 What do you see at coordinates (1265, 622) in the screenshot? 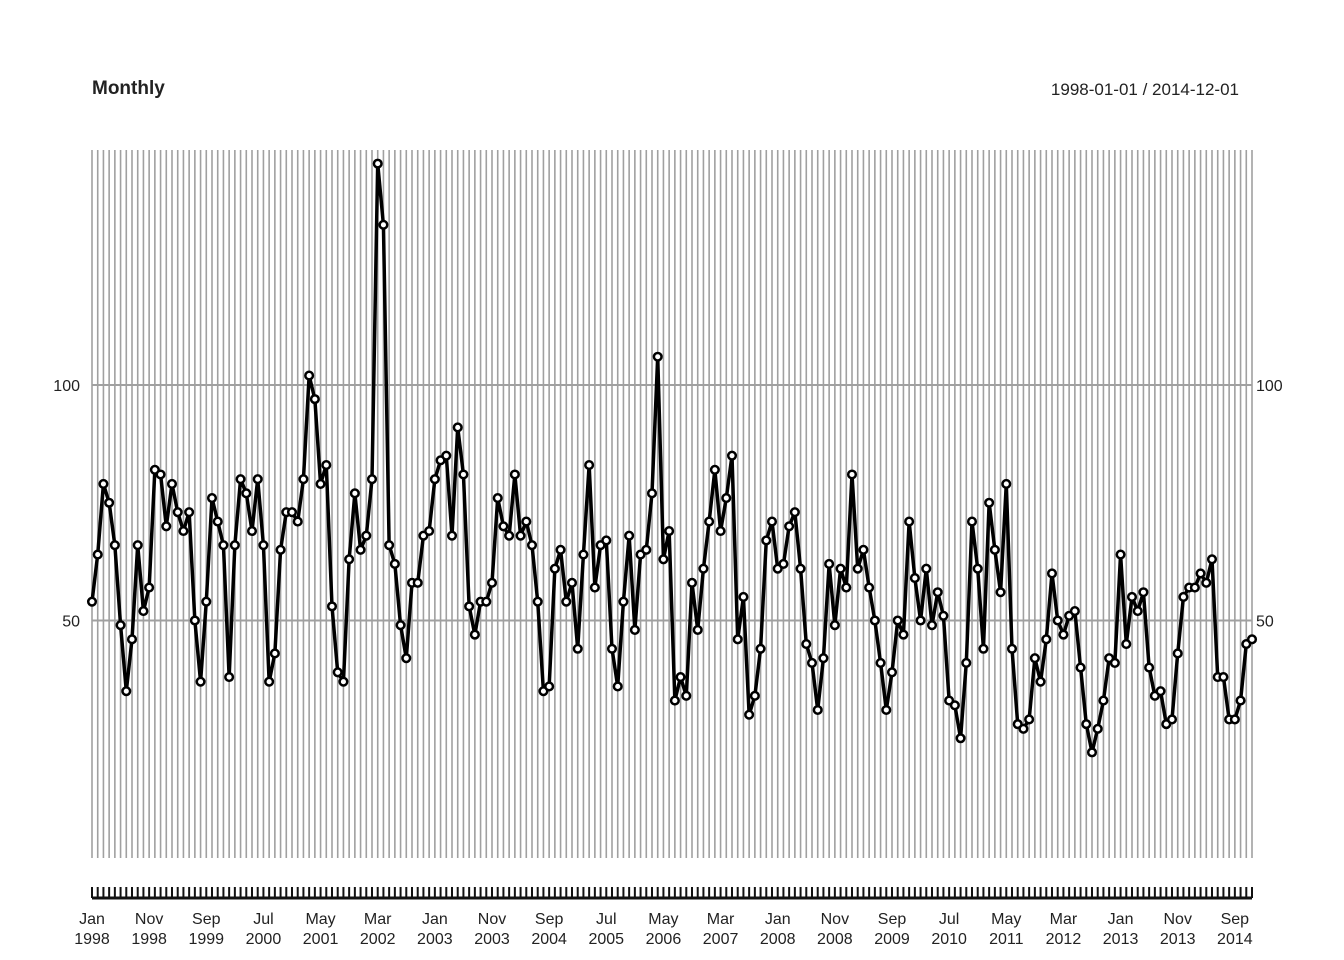
I see `y-axis-label-right: 50` at bounding box center [1265, 622].